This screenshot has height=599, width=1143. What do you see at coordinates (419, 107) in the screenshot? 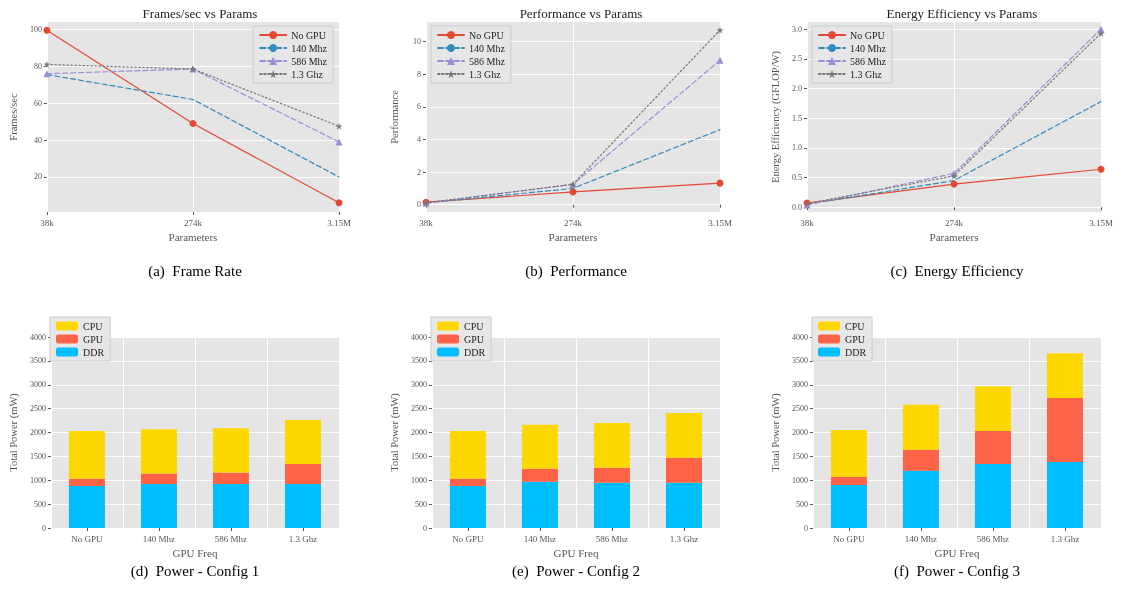
I see `y-tick-label: 6` at bounding box center [419, 107].